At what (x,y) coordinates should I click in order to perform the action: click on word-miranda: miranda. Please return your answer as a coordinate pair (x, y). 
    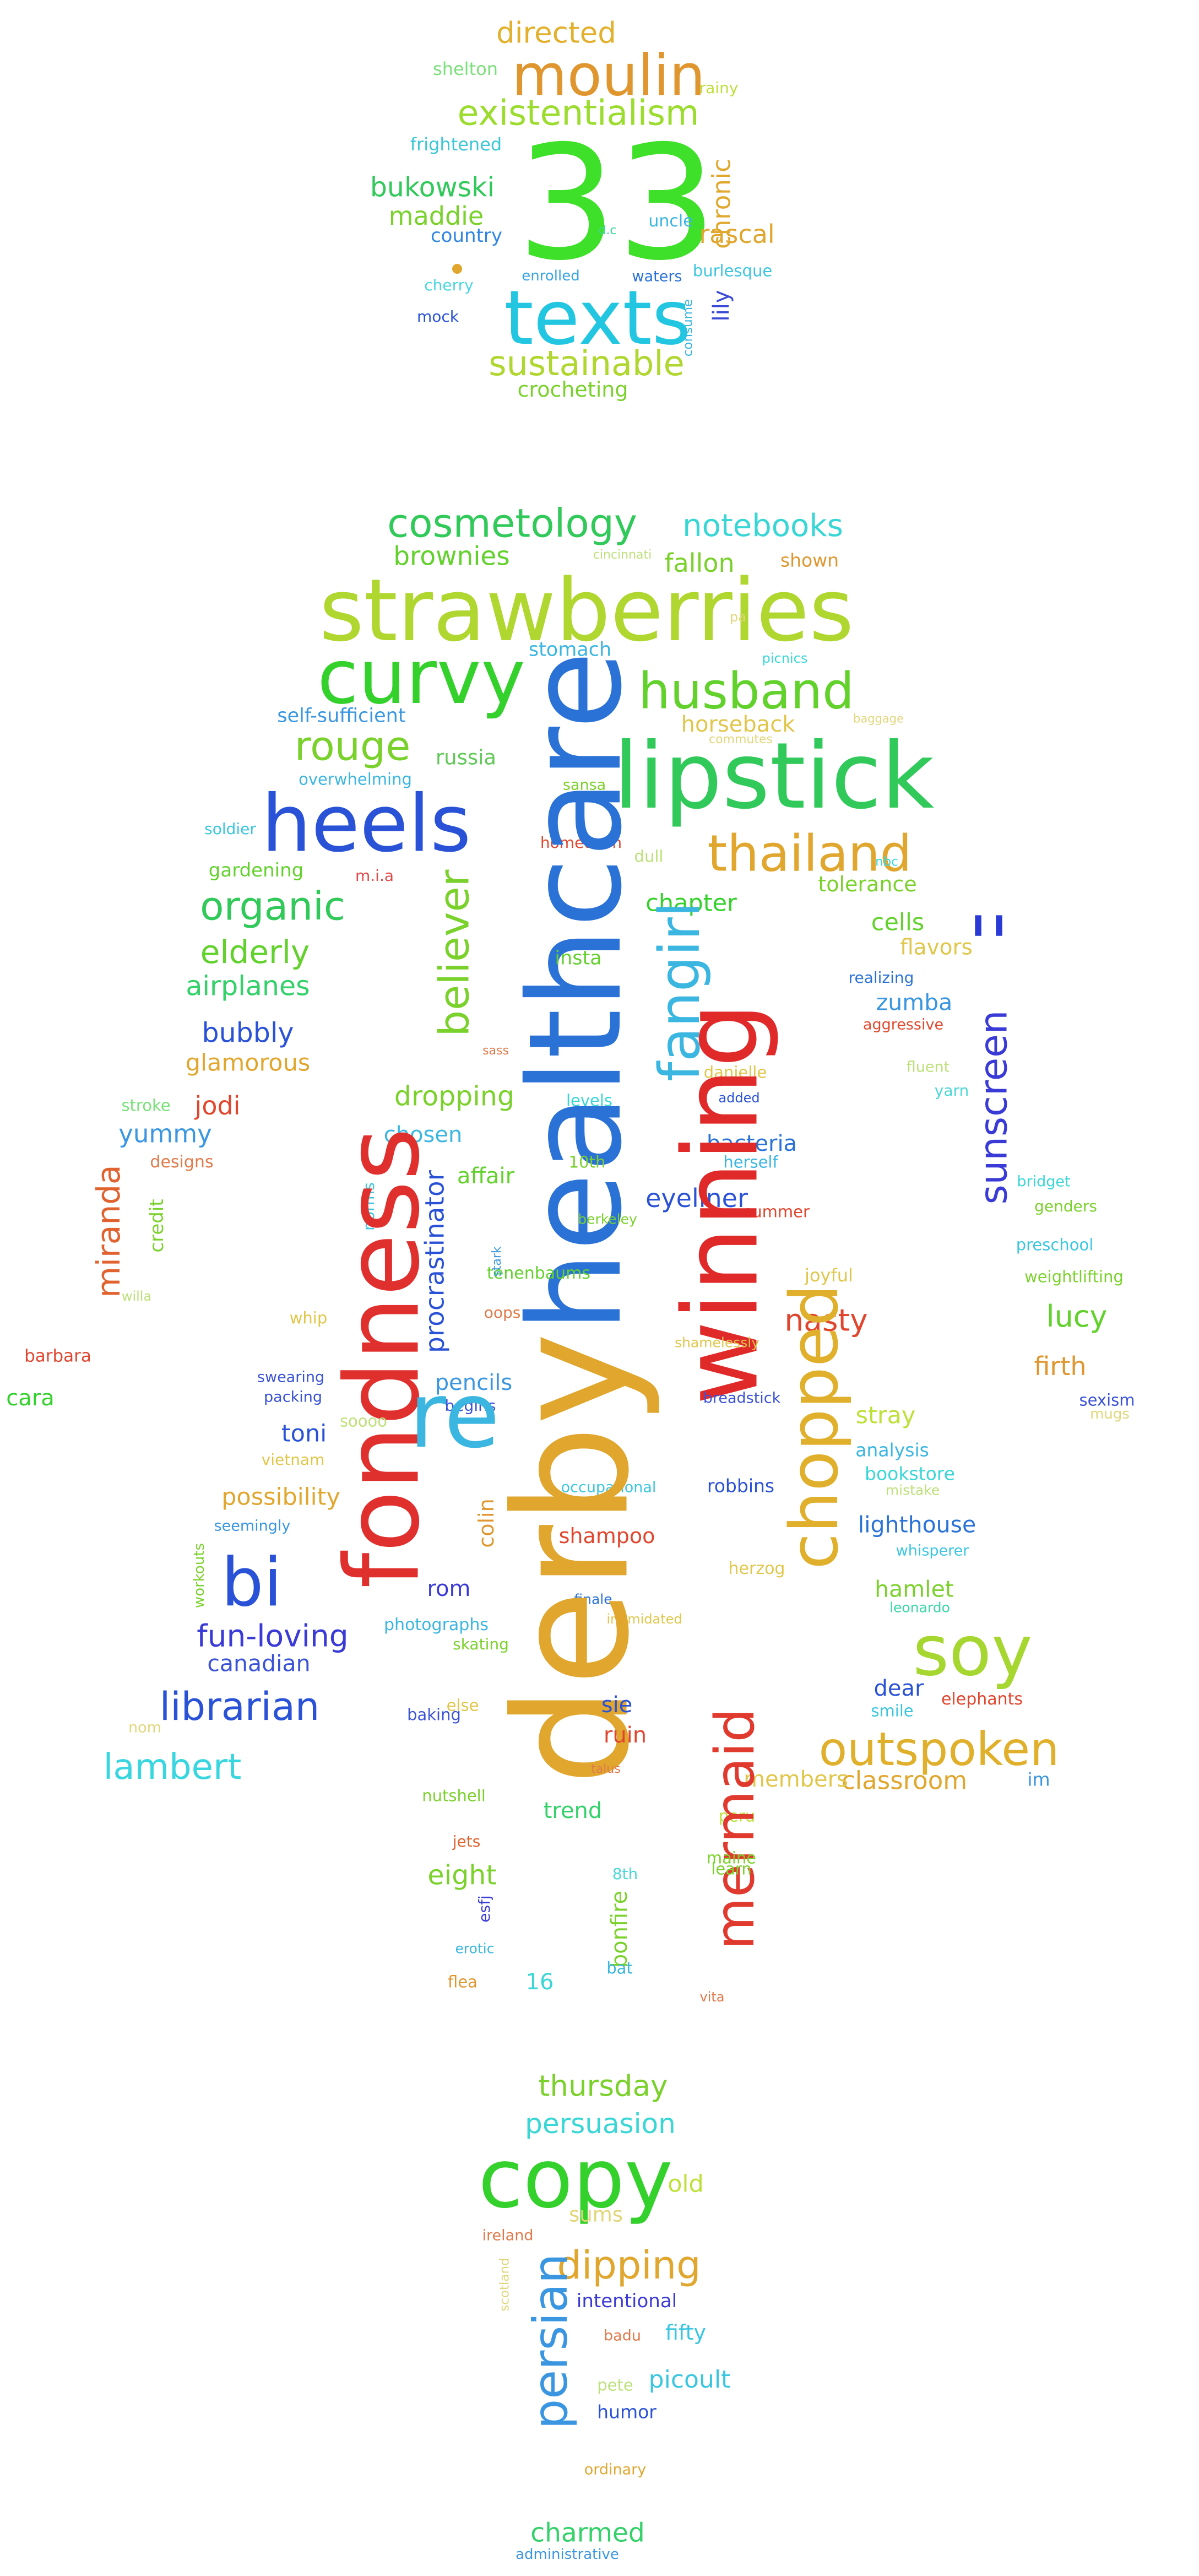
    Looking at the image, I should click on (108, 1231).